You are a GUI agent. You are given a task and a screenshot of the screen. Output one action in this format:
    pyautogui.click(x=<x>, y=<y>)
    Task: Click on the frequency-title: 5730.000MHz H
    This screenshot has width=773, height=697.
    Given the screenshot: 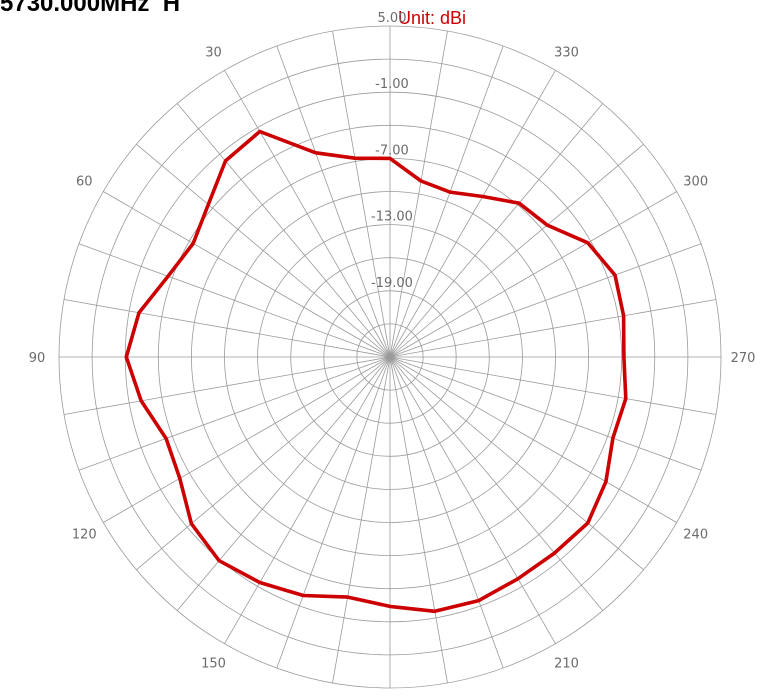 What is the action you would take?
    pyautogui.click(x=90, y=8)
    